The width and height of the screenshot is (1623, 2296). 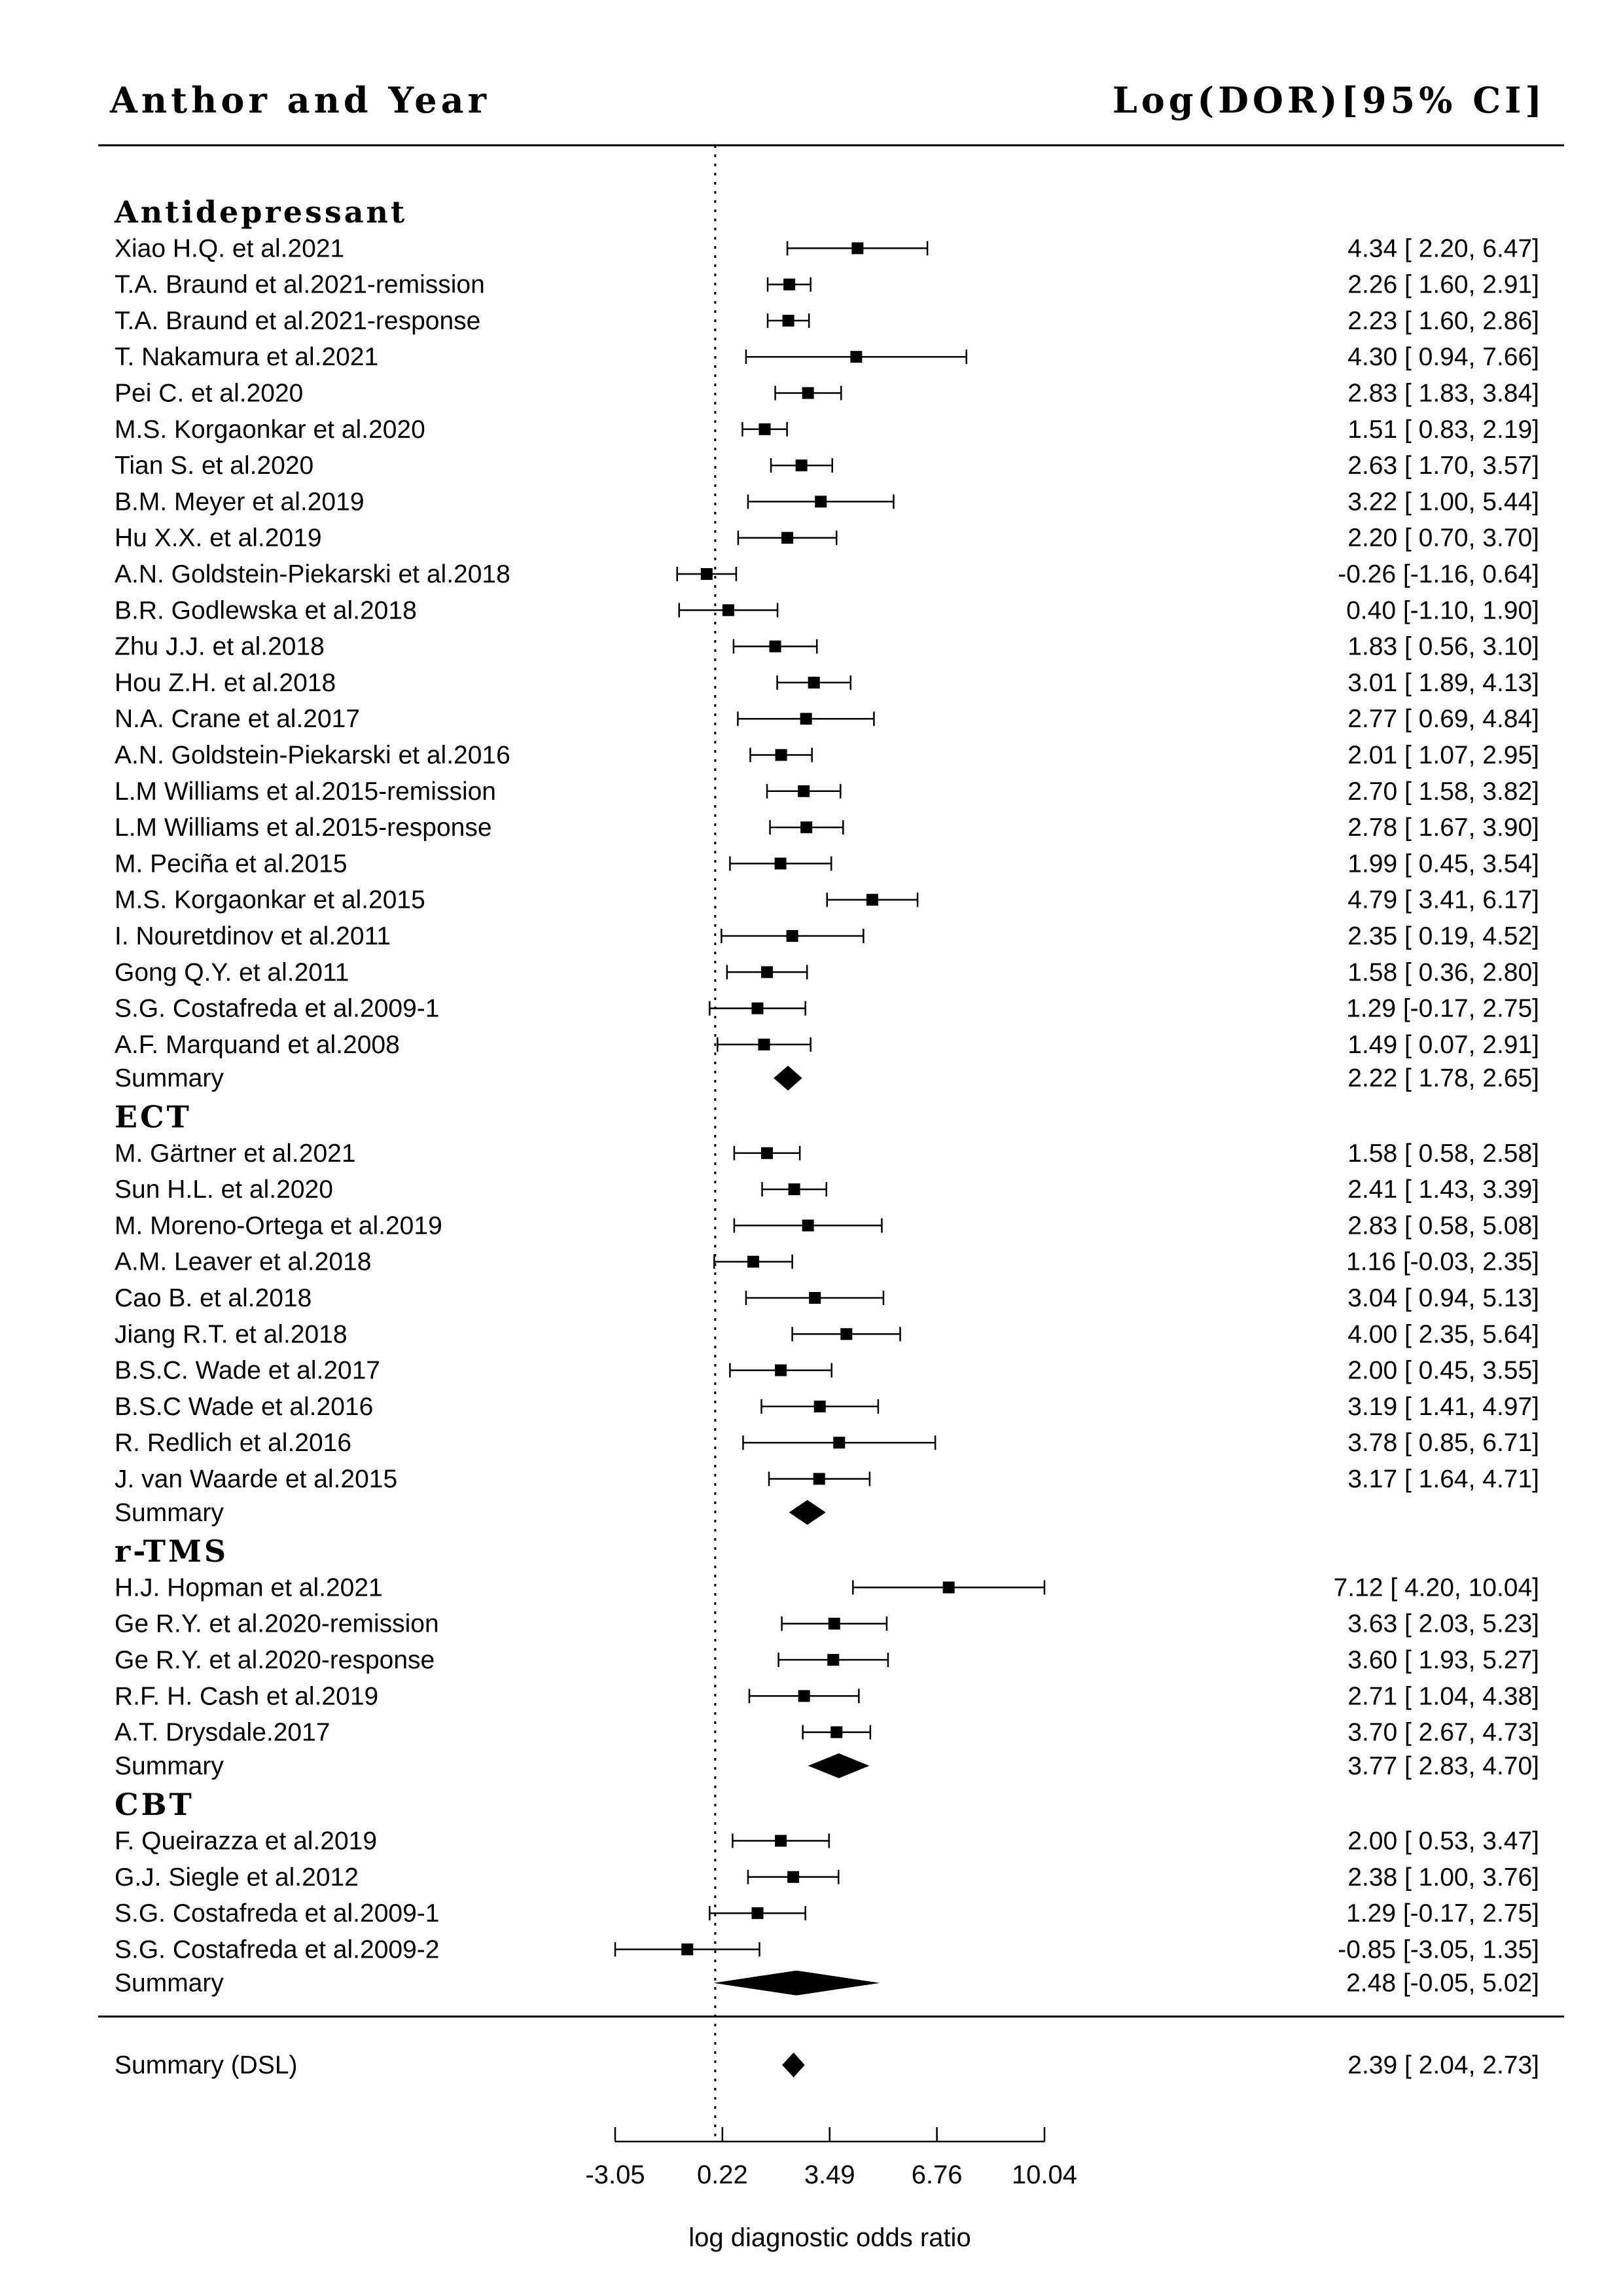 What do you see at coordinates (1438, 1949) in the screenshot?
I see `study-value: -0.85 [-3.05, 1.35]` at bounding box center [1438, 1949].